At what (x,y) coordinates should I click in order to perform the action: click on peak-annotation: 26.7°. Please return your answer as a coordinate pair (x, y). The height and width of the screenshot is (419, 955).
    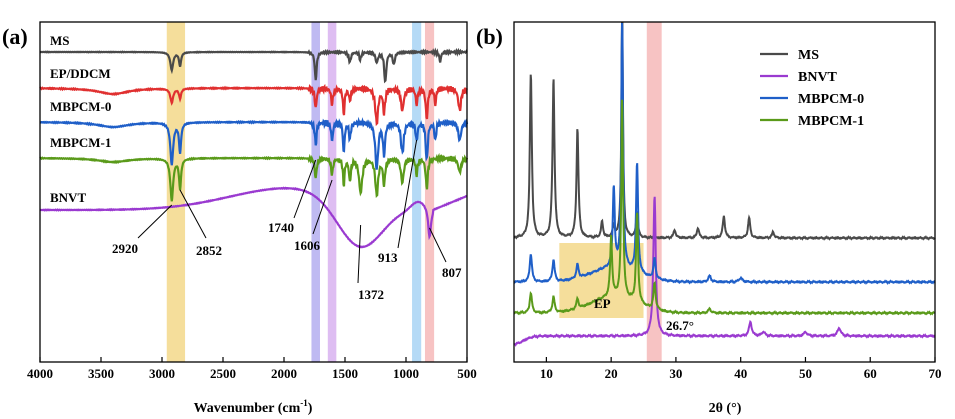
    Looking at the image, I should click on (680, 325).